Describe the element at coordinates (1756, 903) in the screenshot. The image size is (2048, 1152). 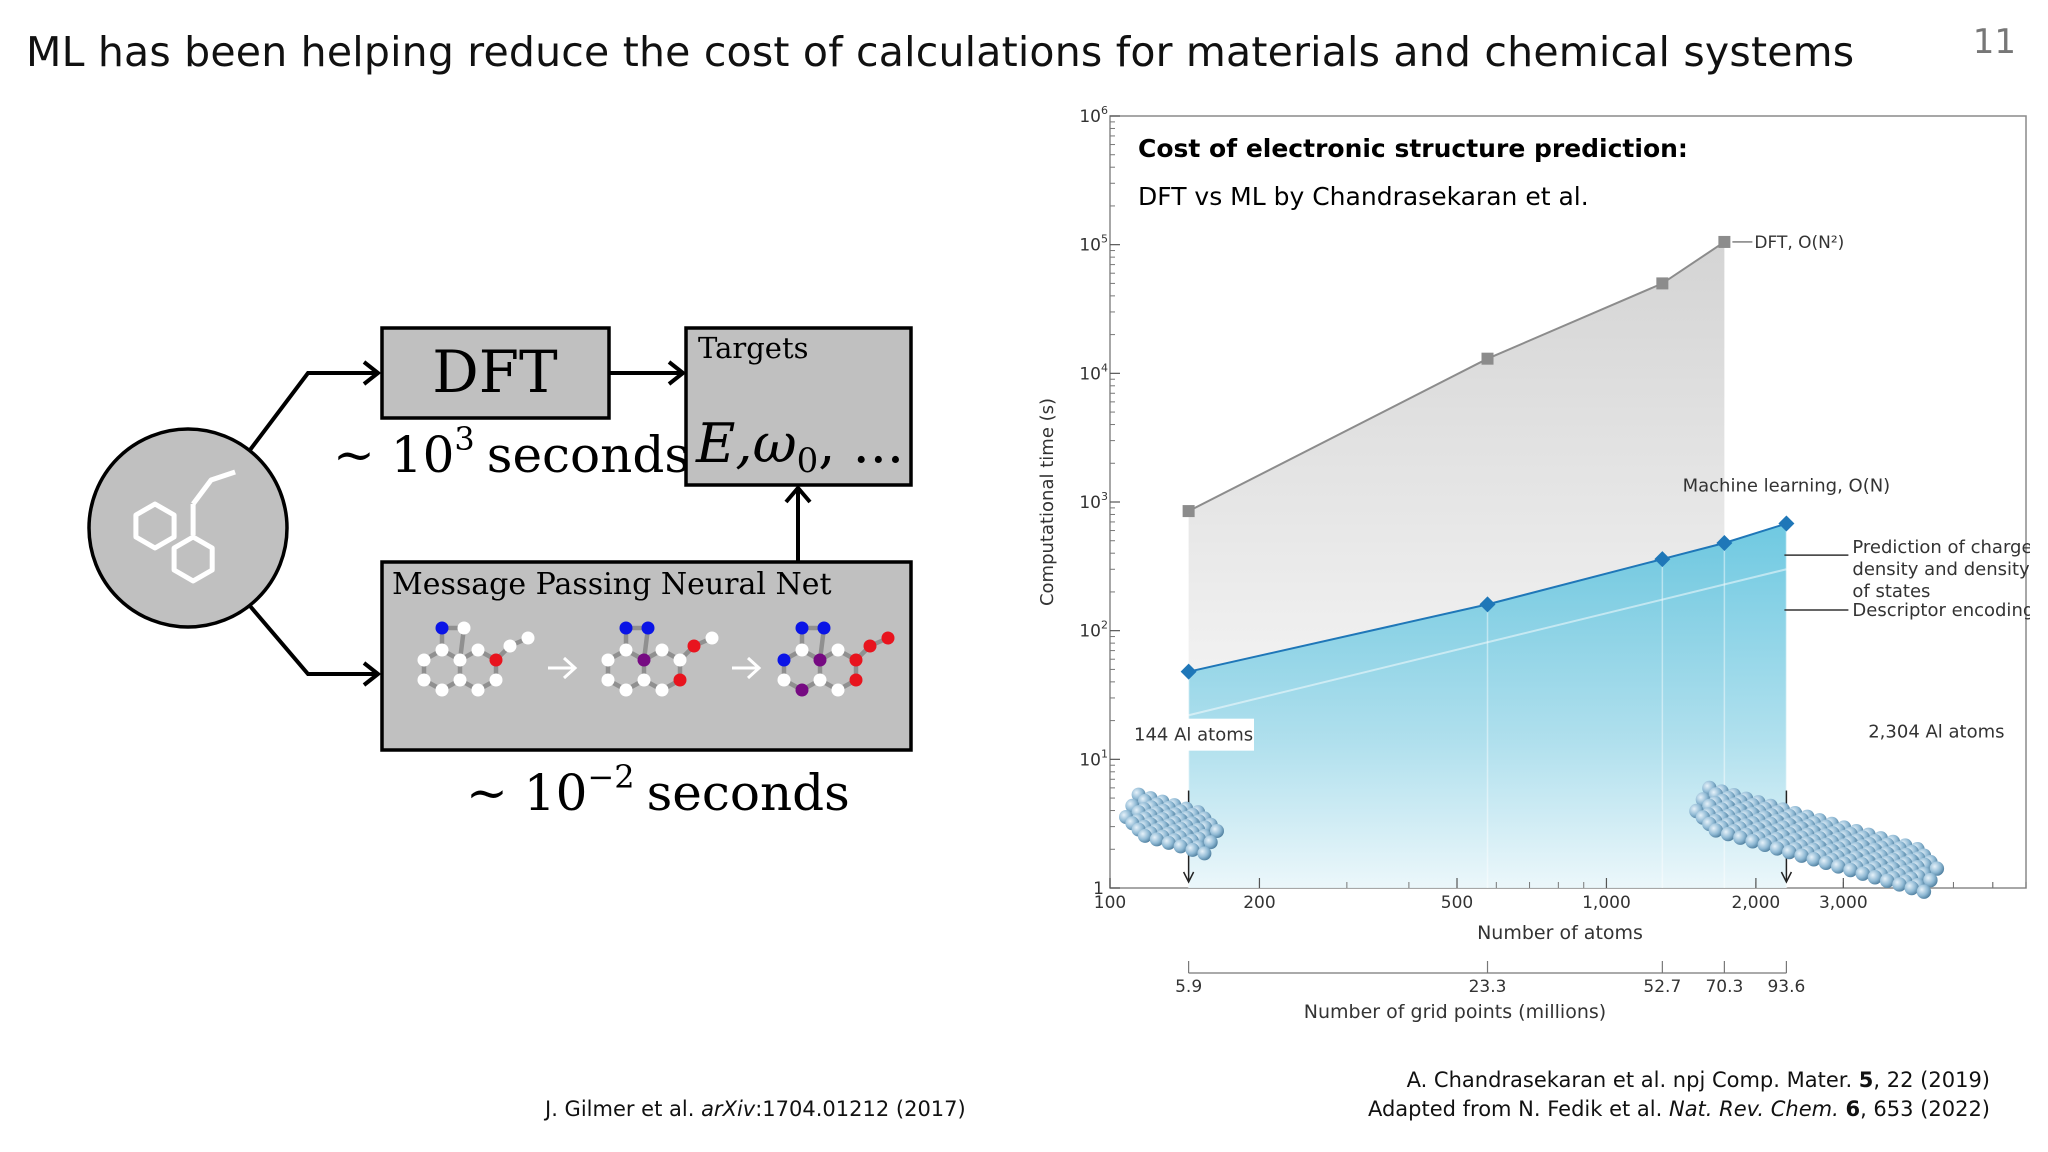
I see `x-tick-label: 2,000` at that location.